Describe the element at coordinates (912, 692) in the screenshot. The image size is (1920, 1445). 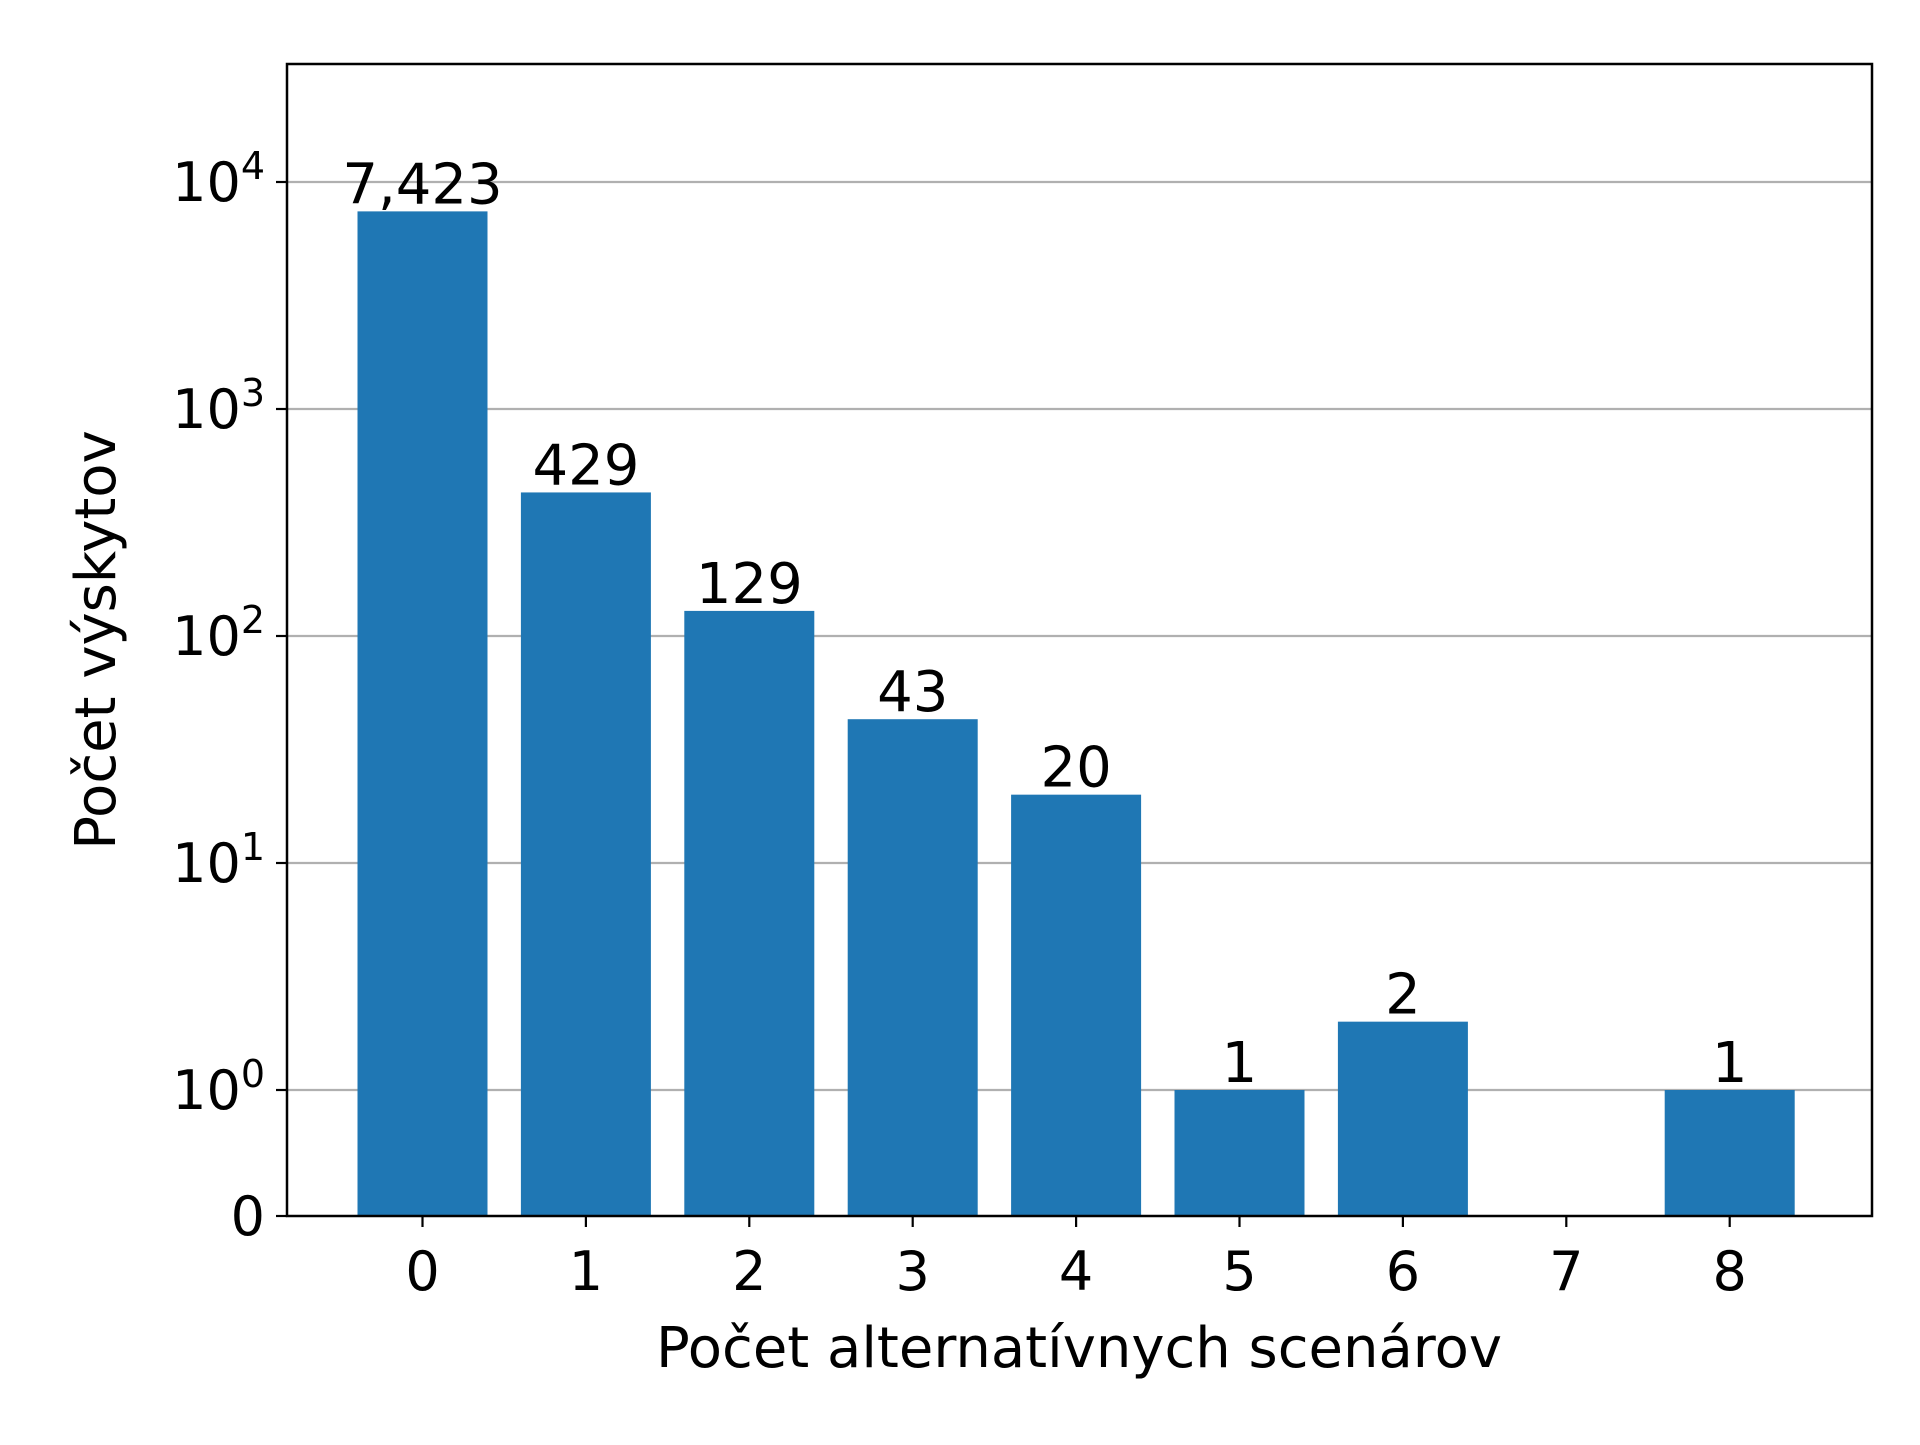
I see `data-label-3: 43` at that location.